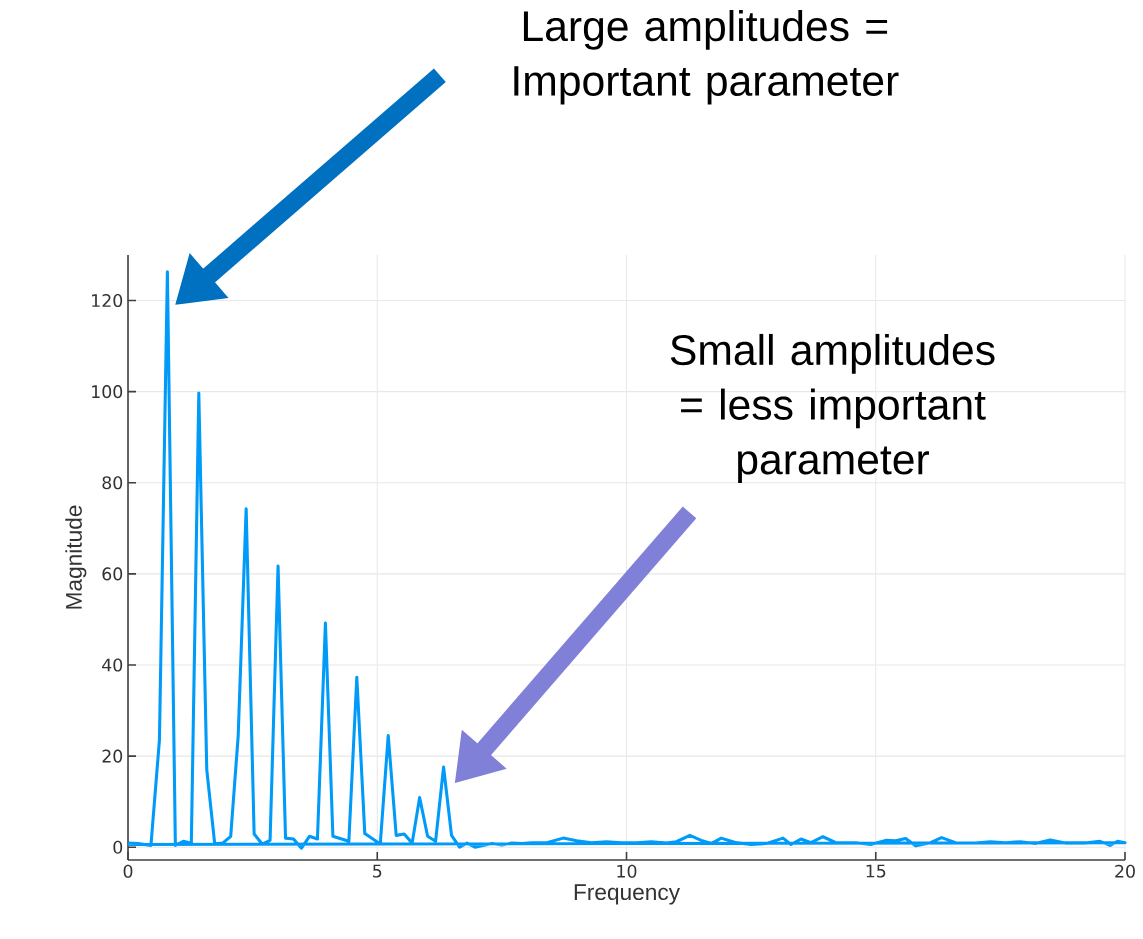 The width and height of the screenshot is (1143, 939). I want to click on x-tick-label: 20, so click(1125, 871).